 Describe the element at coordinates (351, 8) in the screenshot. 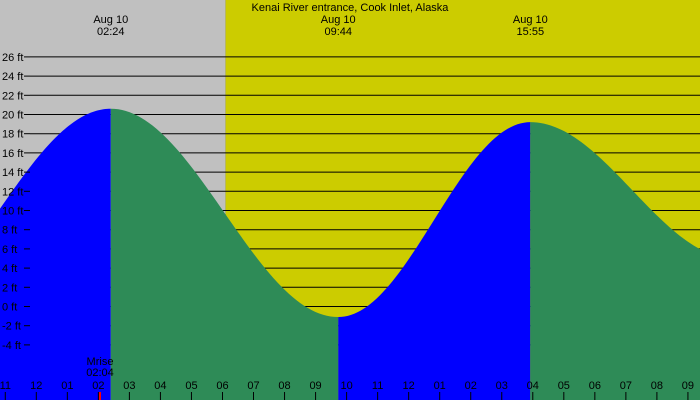

I see `chart-title: Kenai River entrance, Cook Inlet, Alaska` at that location.